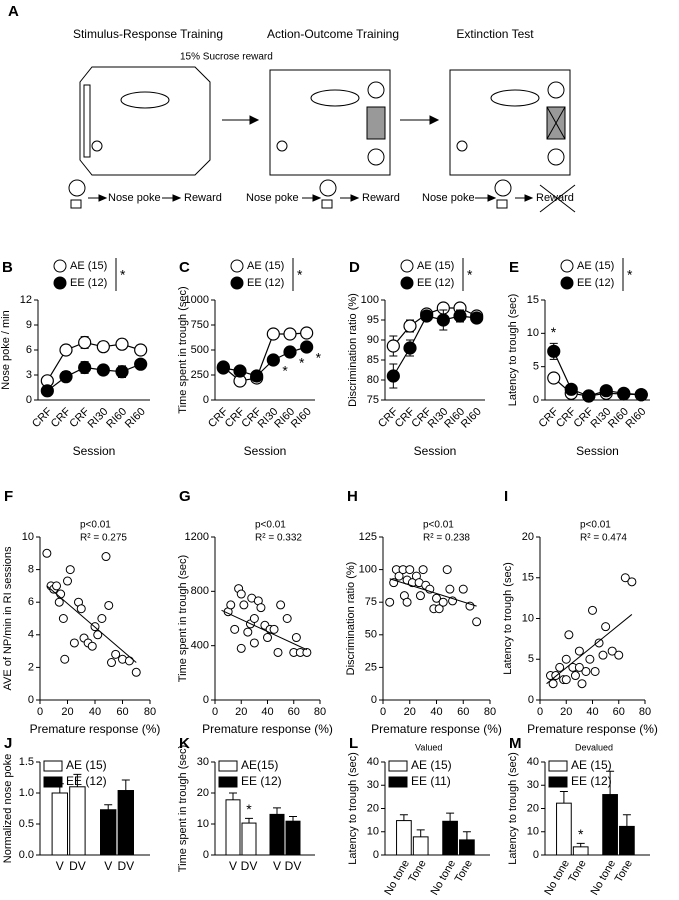 This screenshot has width=679, height=900. Describe the element at coordinates (322, 139) in the screenshot. I see `chamber-schematics` at that location.